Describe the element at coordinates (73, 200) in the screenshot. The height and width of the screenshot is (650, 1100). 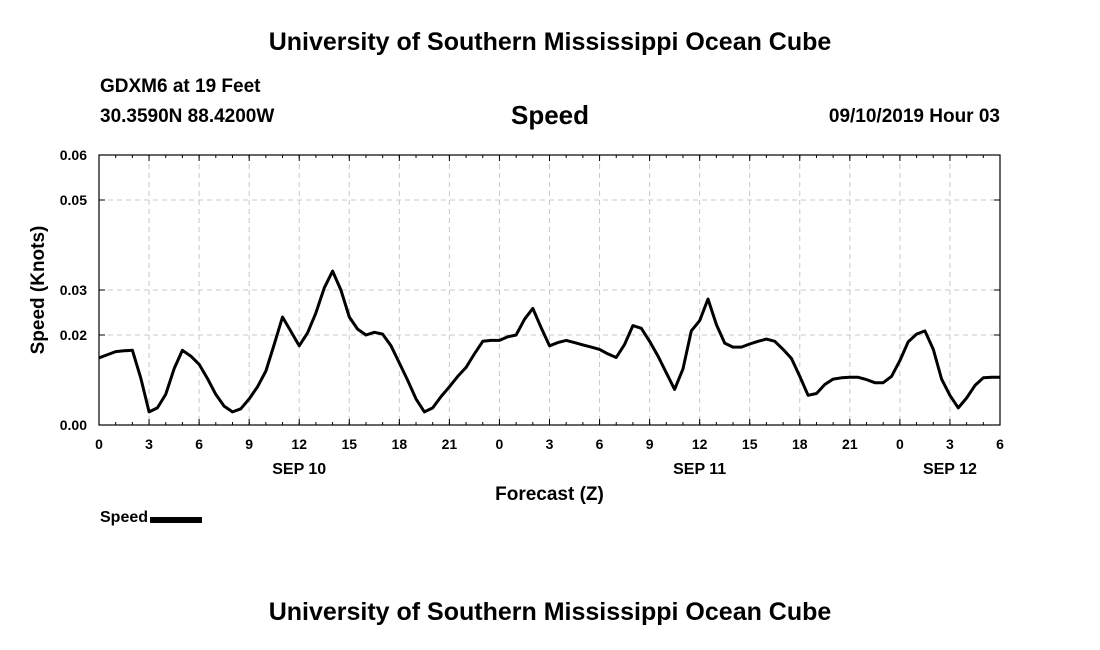
I see `y-tick-label: 0.05` at that location.